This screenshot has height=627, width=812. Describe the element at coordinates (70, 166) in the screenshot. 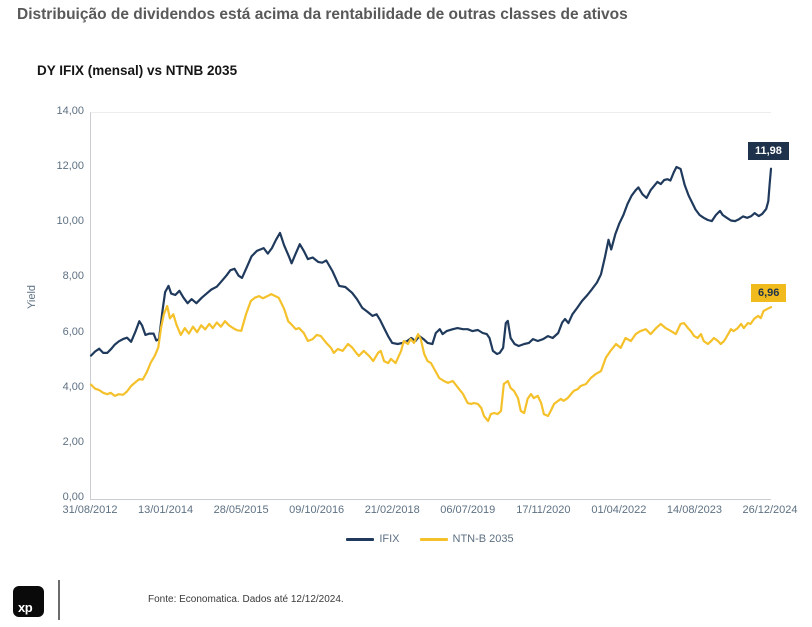

I see `y-tick-label: 12,00` at that location.